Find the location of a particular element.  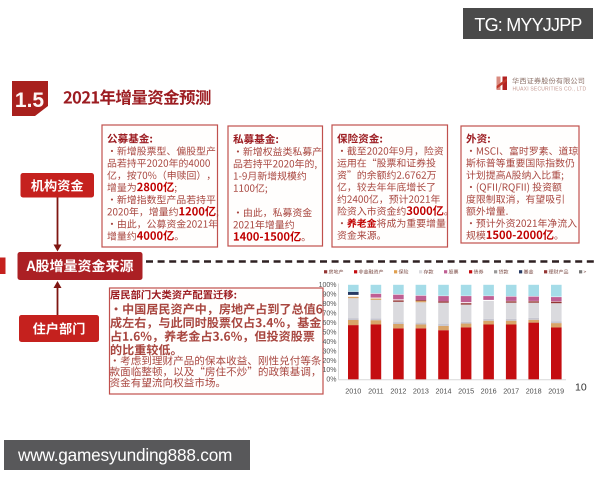

svg-text: 2010 is located at coordinates (353, 391).